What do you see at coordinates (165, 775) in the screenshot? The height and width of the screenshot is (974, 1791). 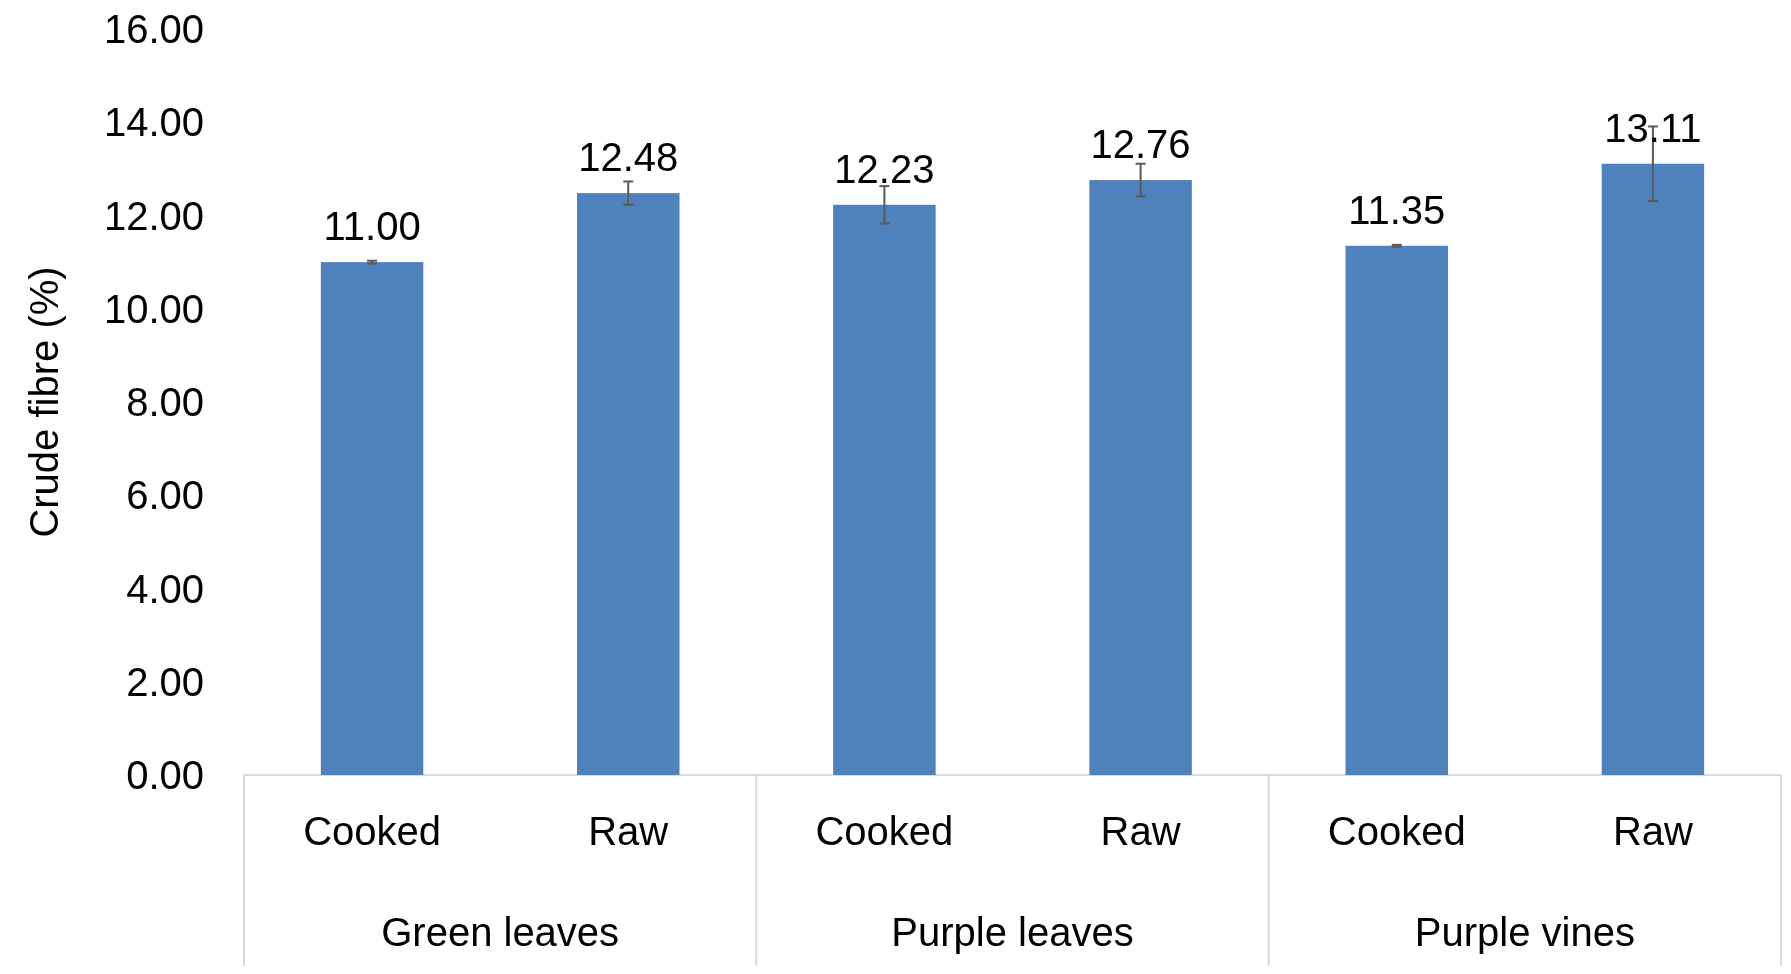 I see `y-tick-label: 0.00` at bounding box center [165, 775].